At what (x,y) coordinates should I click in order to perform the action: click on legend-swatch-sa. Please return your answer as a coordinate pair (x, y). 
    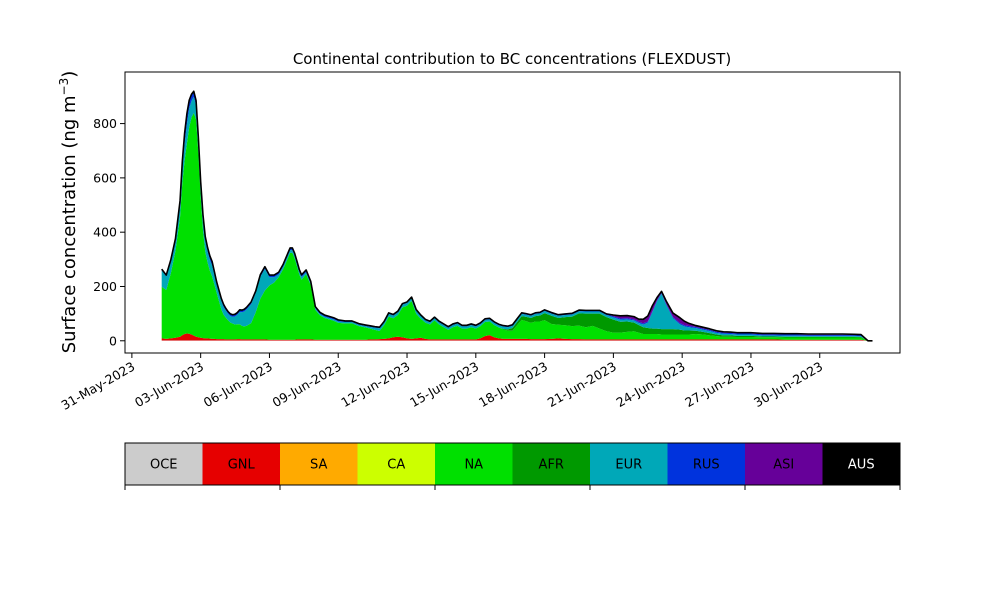
    Looking at the image, I should click on (319, 464).